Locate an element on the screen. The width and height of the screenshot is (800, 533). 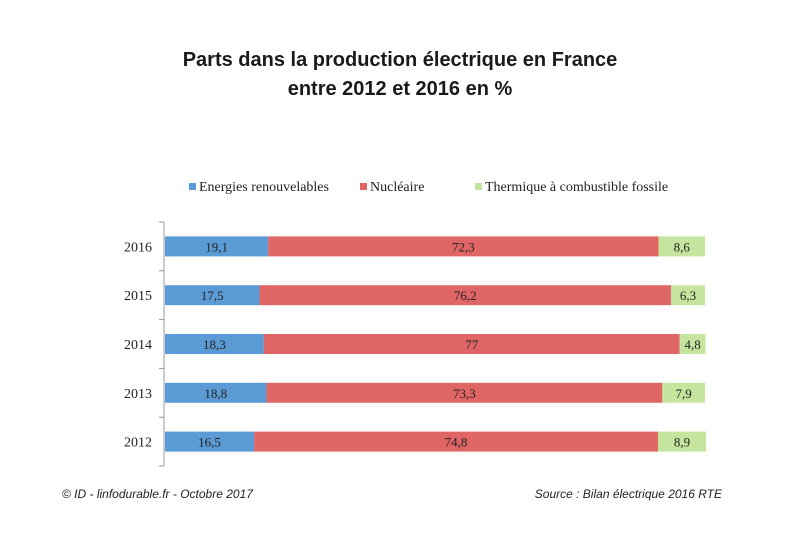
data-label-2013-series-3: 7,9 is located at coordinates (684, 393).